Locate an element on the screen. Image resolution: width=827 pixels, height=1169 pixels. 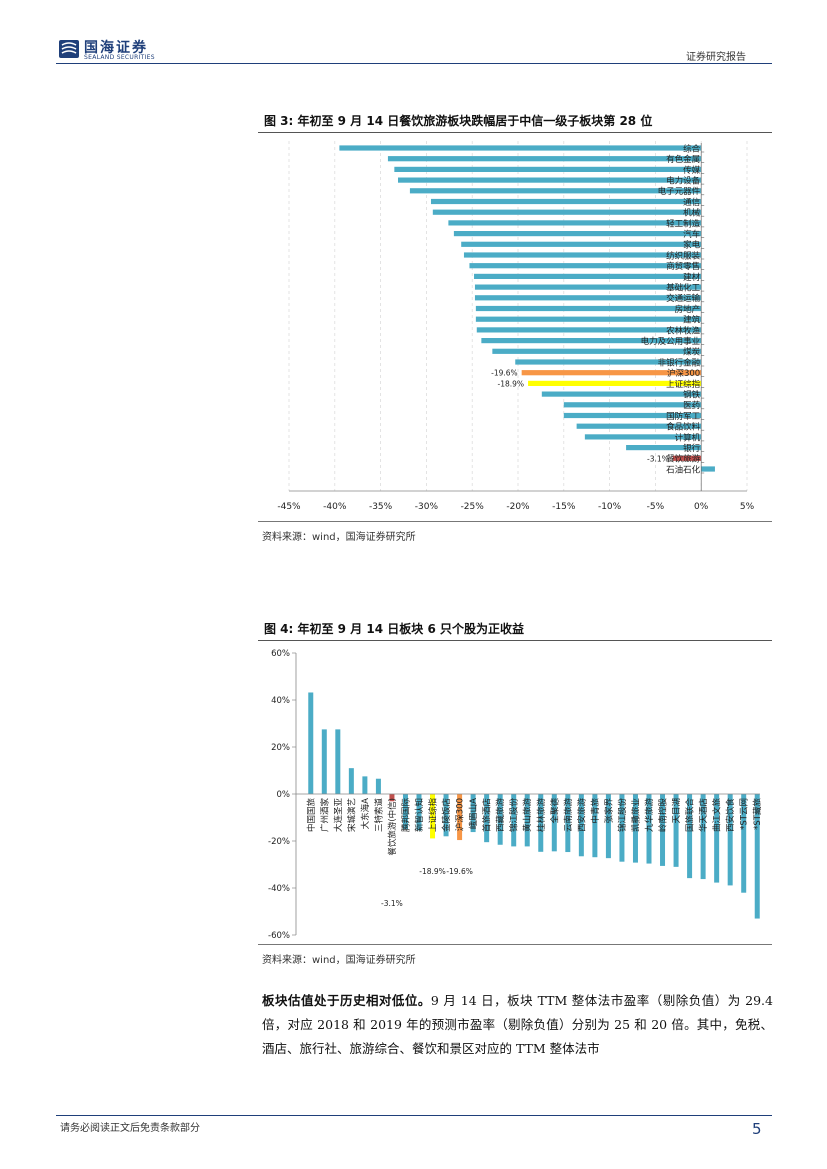
category-label: 传媒 is located at coordinates (692, 170).